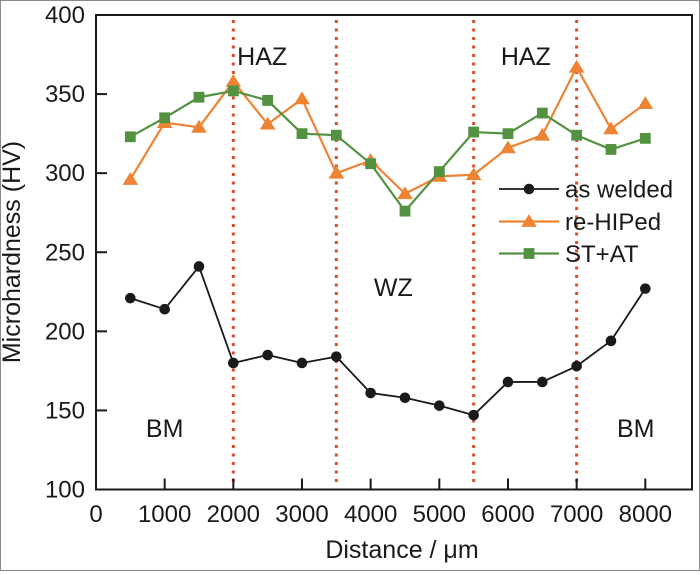  I want to click on x-tick-label: 4000, so click(370, 514).